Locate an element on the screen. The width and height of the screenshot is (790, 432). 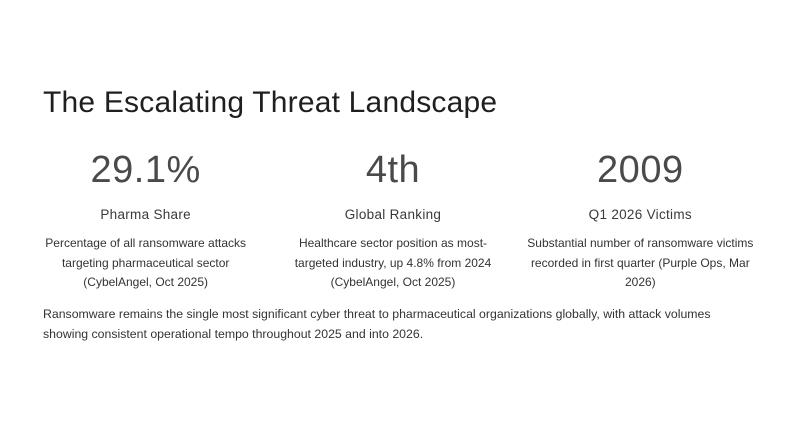
stat-label: Pharma Share is located at coordinates (145, 214).